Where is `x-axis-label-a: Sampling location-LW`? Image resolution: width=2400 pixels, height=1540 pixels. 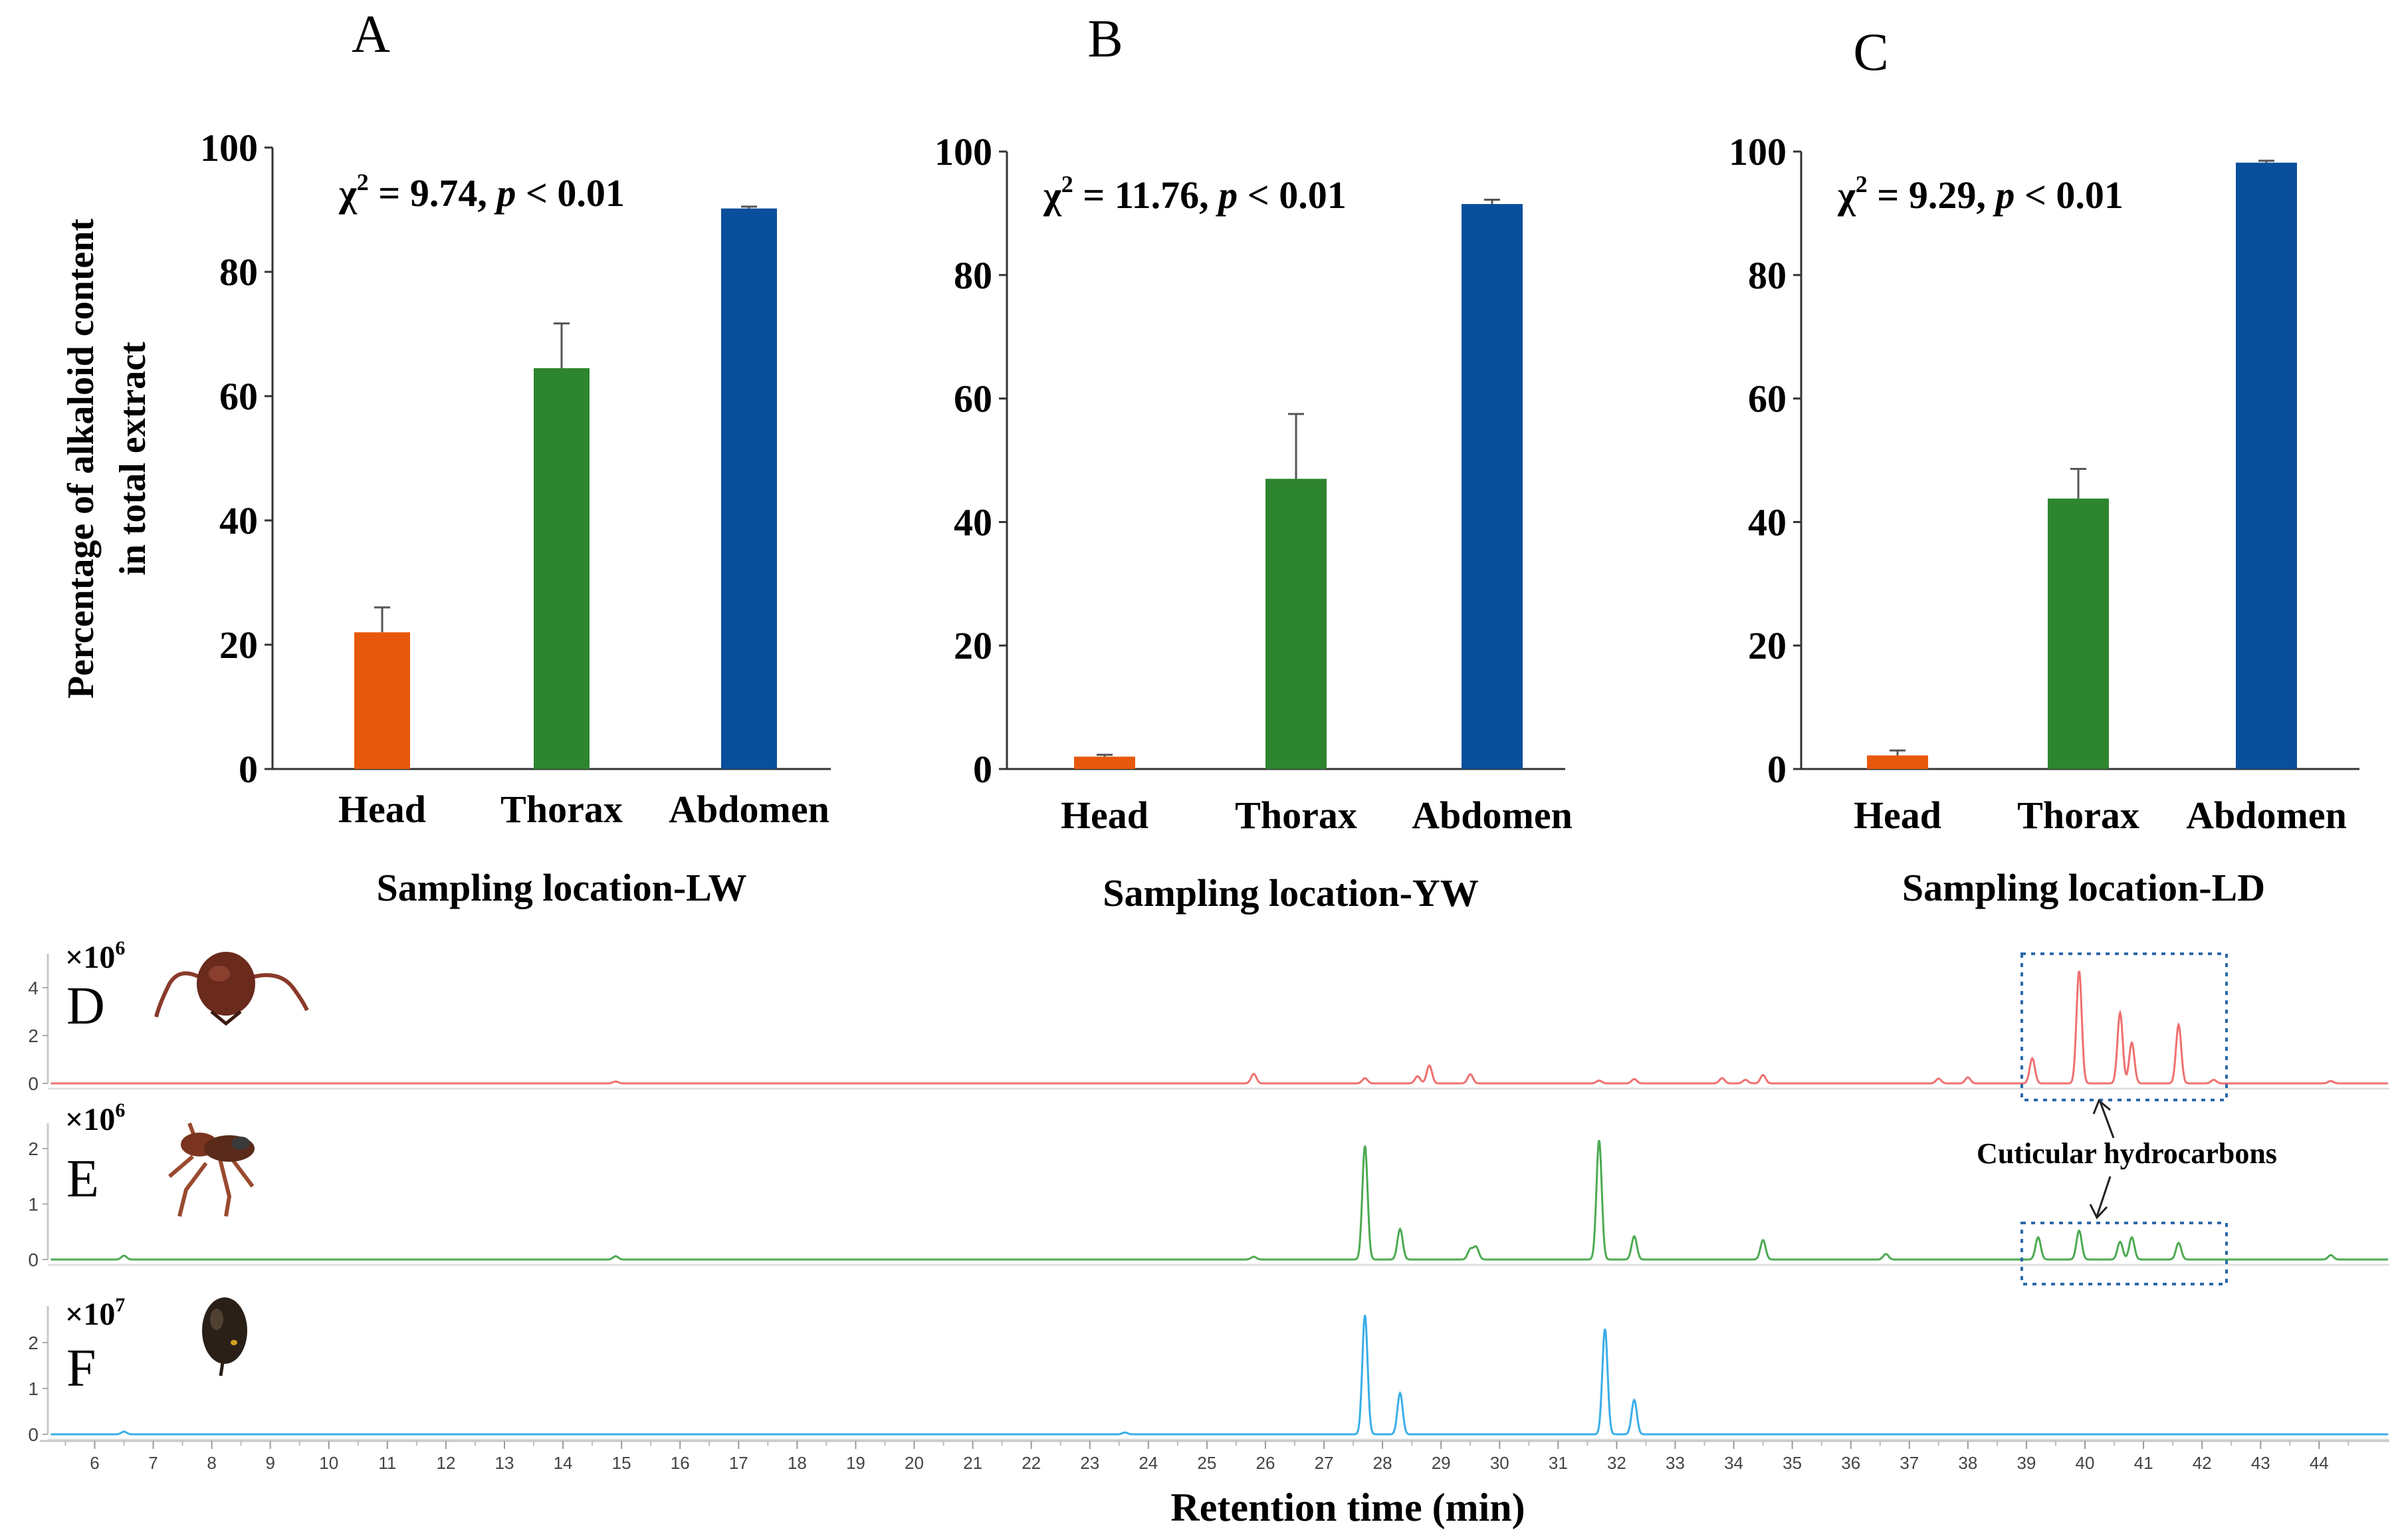
x-axis-label-a: Sampling location-LW is located at coordinates (561, 888).